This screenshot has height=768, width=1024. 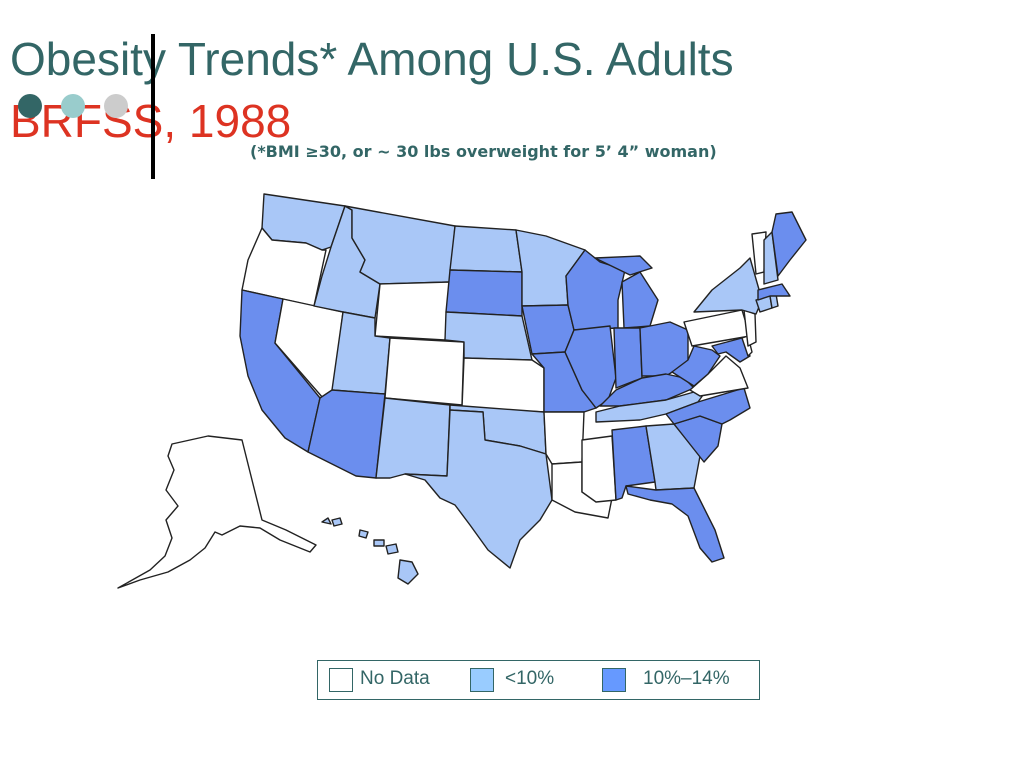 What do you see at coordinates (341, 680) in the screenshot?
I see `legend-swatch-no-data` at bounding box center [341, 680].